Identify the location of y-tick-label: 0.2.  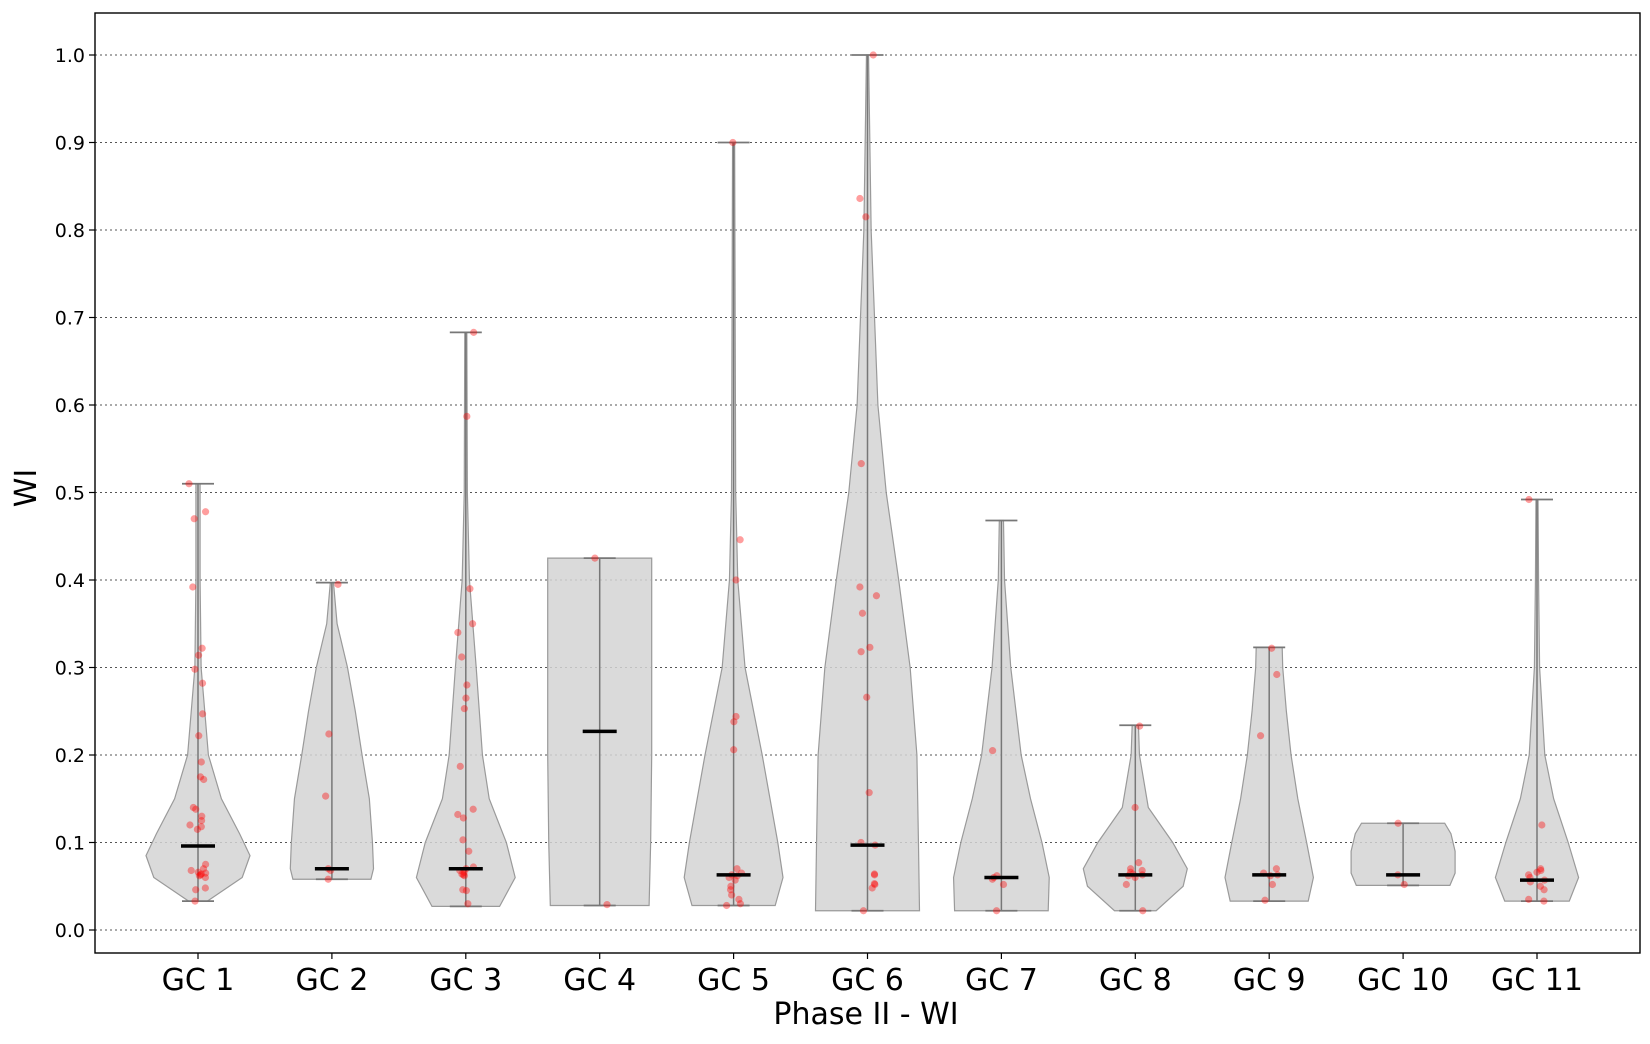
(70, 756).